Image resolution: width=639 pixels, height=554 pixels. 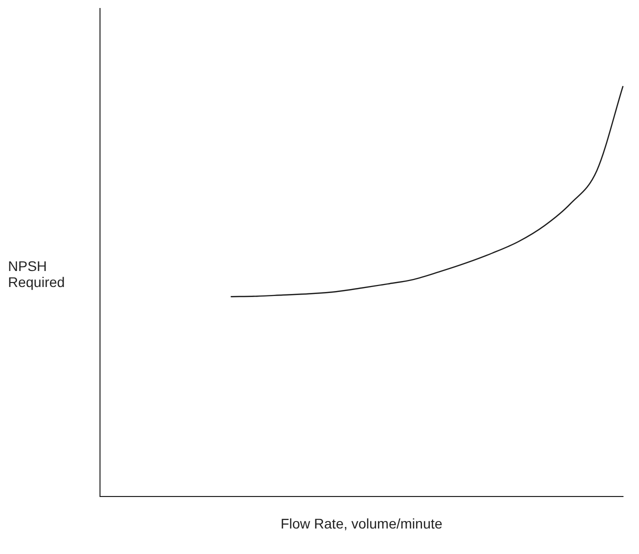 What do you see at coordinates (361, 523) in the screenshot?
I see `x-axis-title: Flow Rate, volume/minute` at bounding box center [361, 523].